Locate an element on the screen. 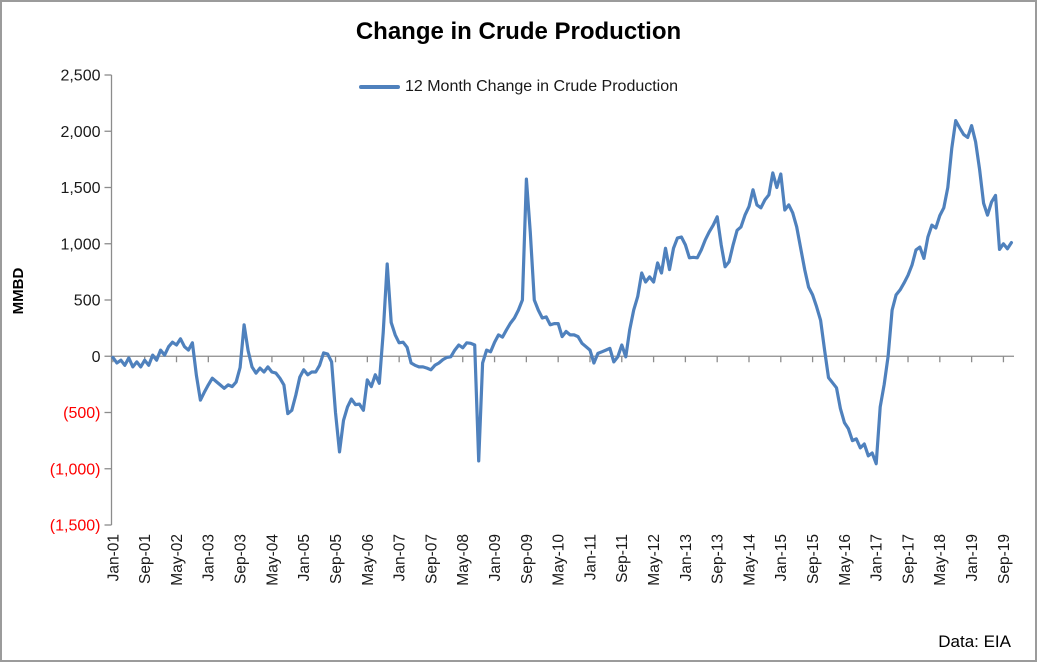  x-axis-tick-label: May-04 is located at coordinates (272, 560).